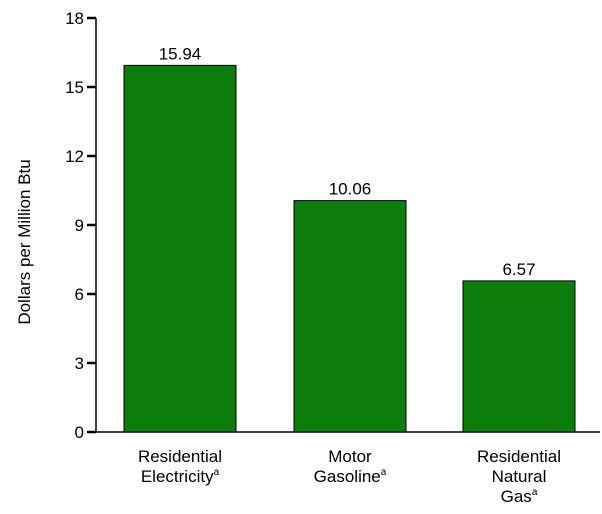 Image resolution: width=602 pixels, height=514 pixels. Describe the element at coordinates (79, 225) in the screenshot. I see `y-tick-label: 9` at that location.